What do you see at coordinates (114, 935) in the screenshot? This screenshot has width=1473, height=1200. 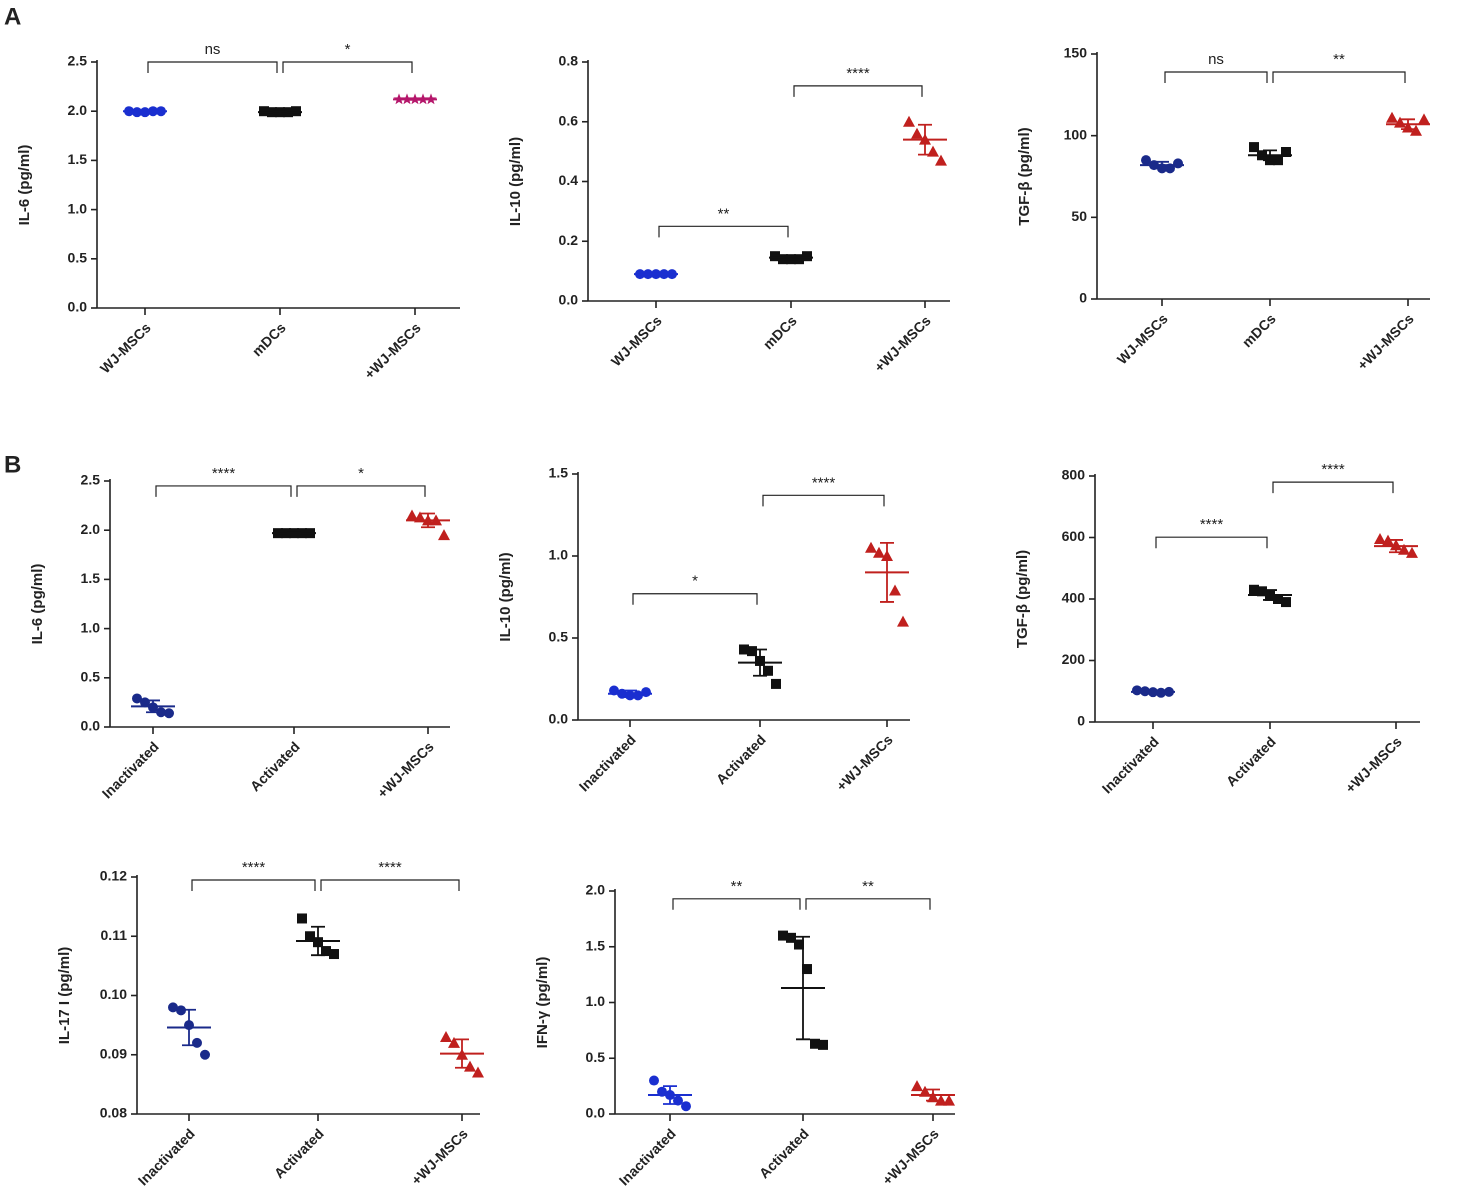 I see `y-tick-label: 0.11` at bounding box center [114, 935].